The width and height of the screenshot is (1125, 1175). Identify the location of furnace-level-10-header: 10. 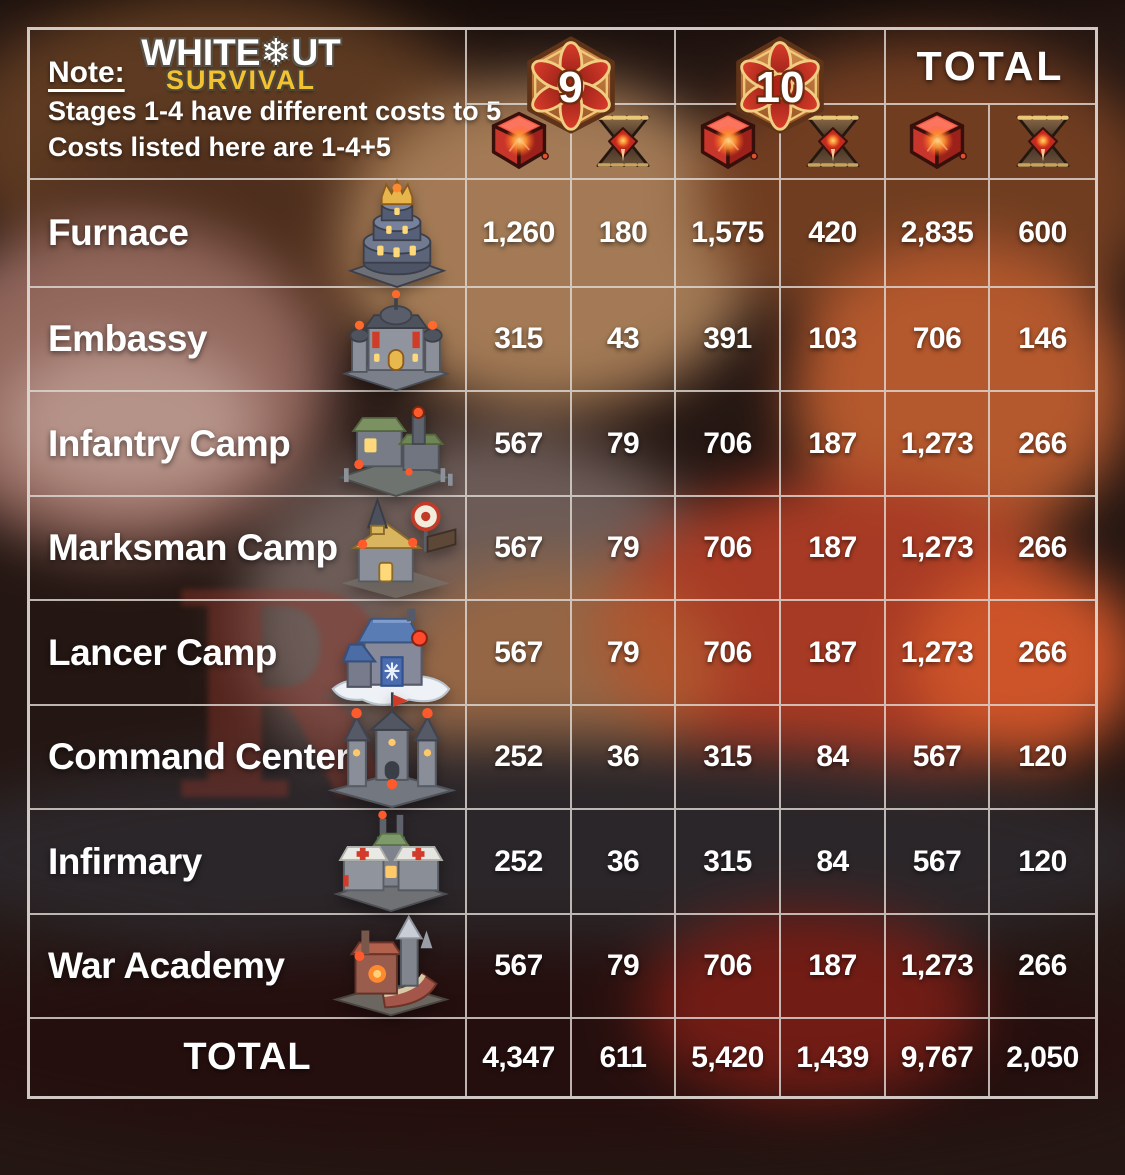
(781, 82).